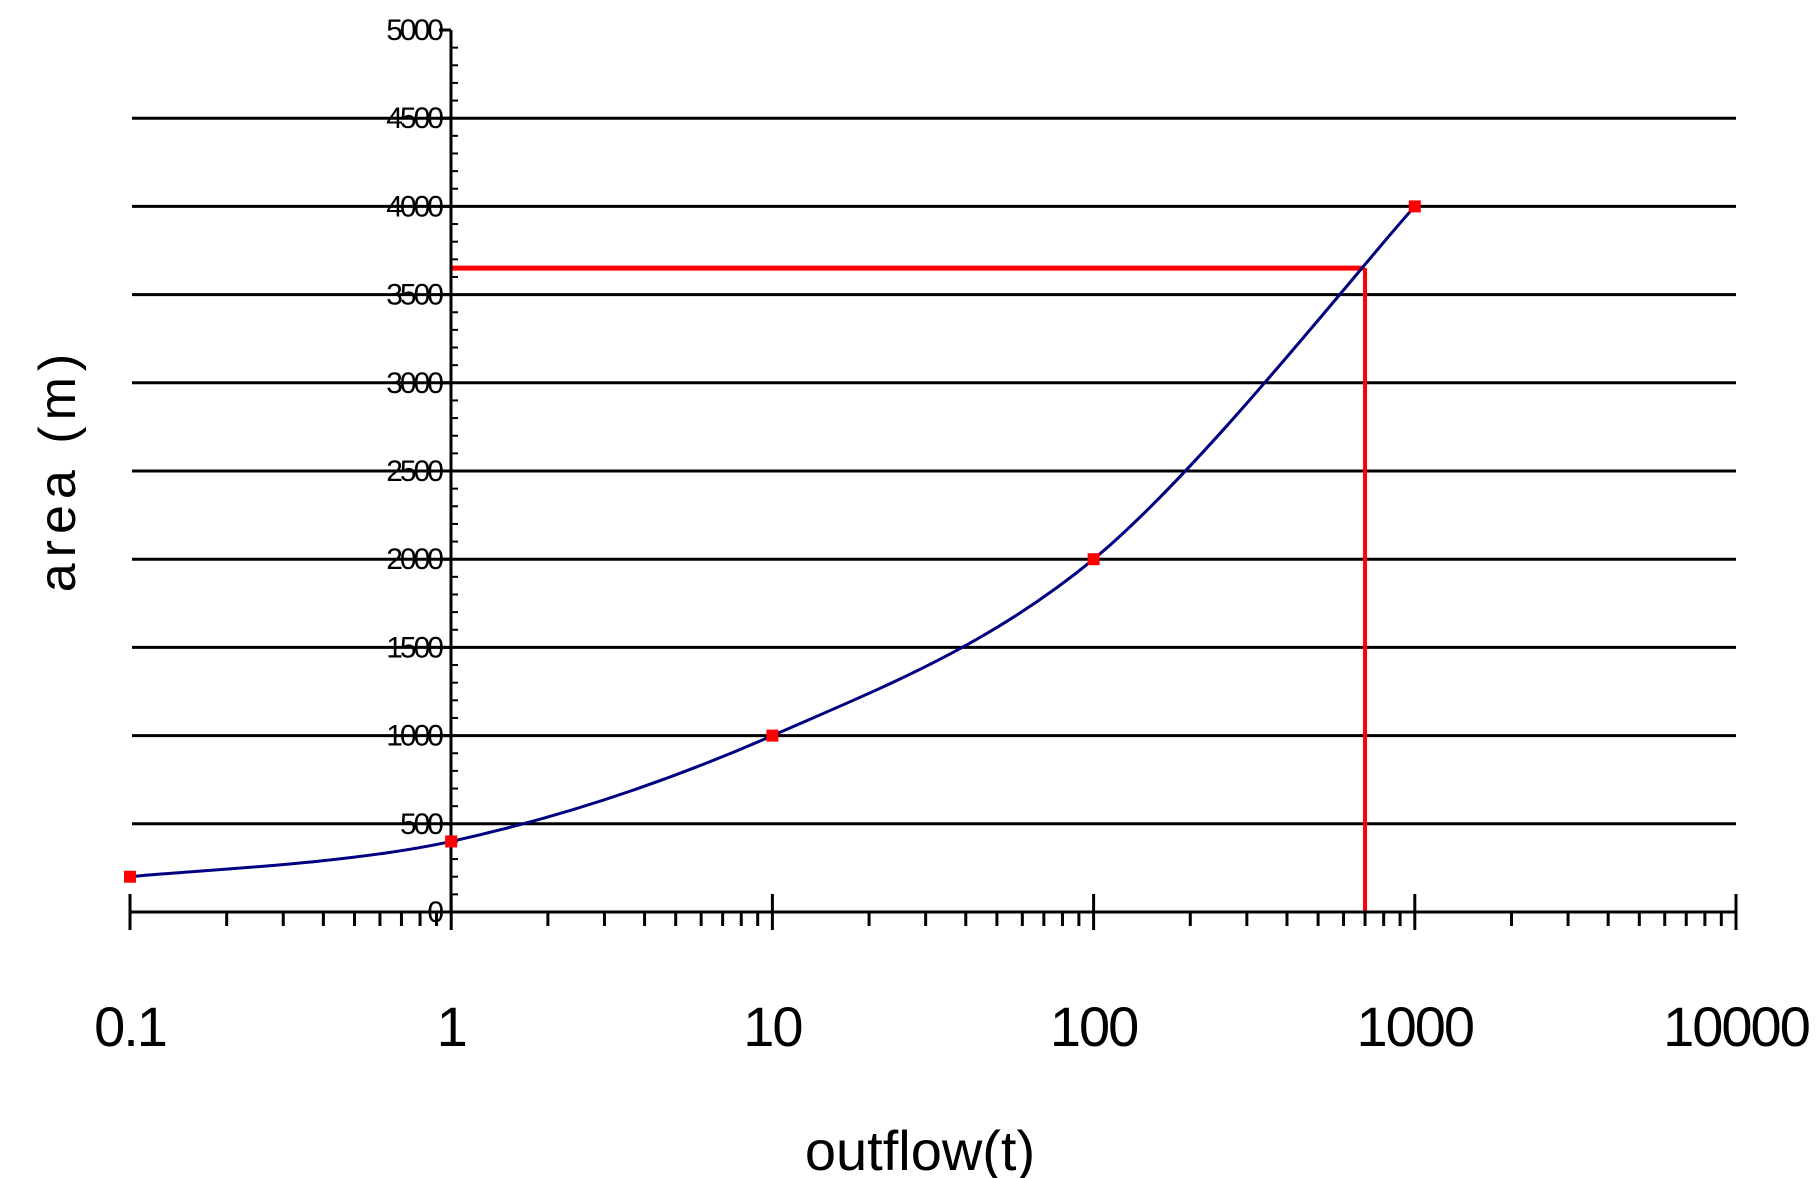 This screenshot has width=1818, height=1178. Describe the element at coordinates (1415, 1026) in the screenshot. I see `x-tick-label: 1000` at that location.